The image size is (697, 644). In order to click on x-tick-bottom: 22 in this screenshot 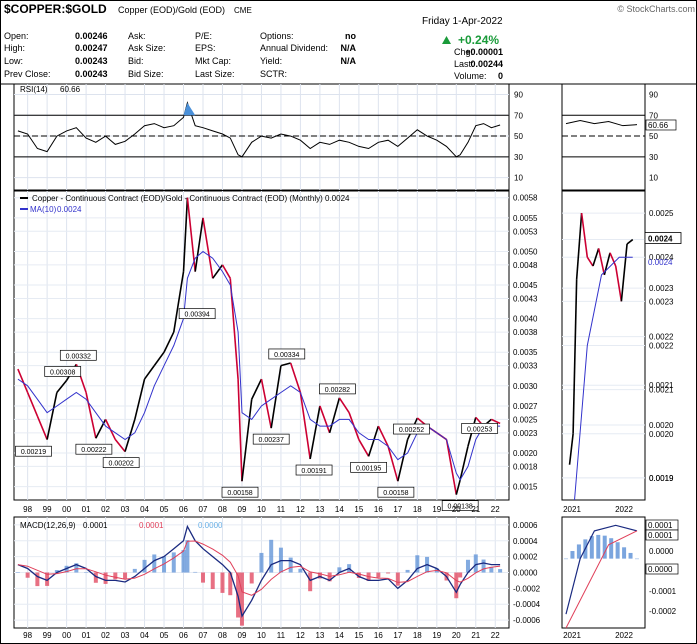, I will do `click(495, 635)`.